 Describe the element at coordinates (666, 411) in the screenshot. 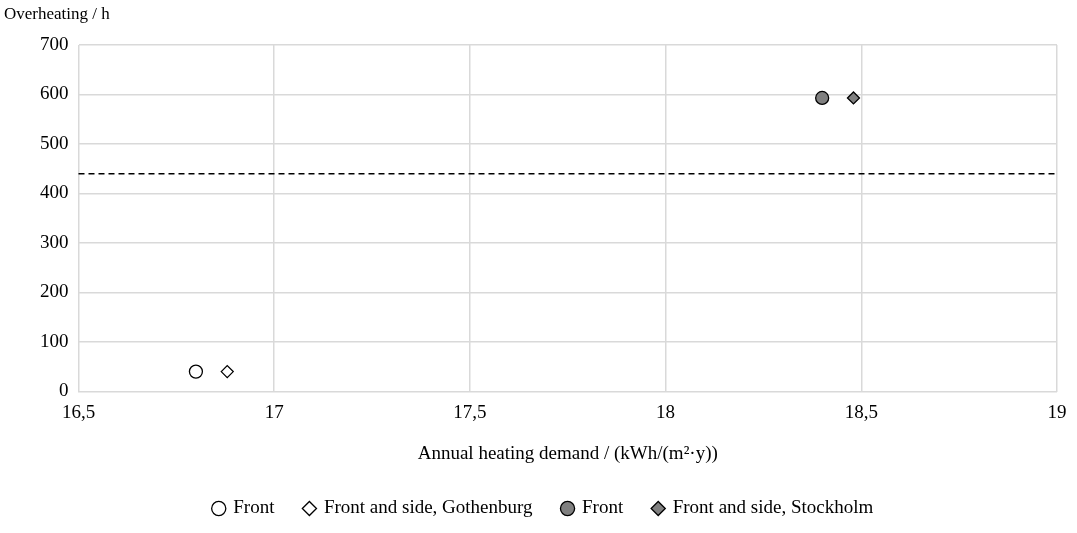

I see `x-tick-label: 18` at that location.